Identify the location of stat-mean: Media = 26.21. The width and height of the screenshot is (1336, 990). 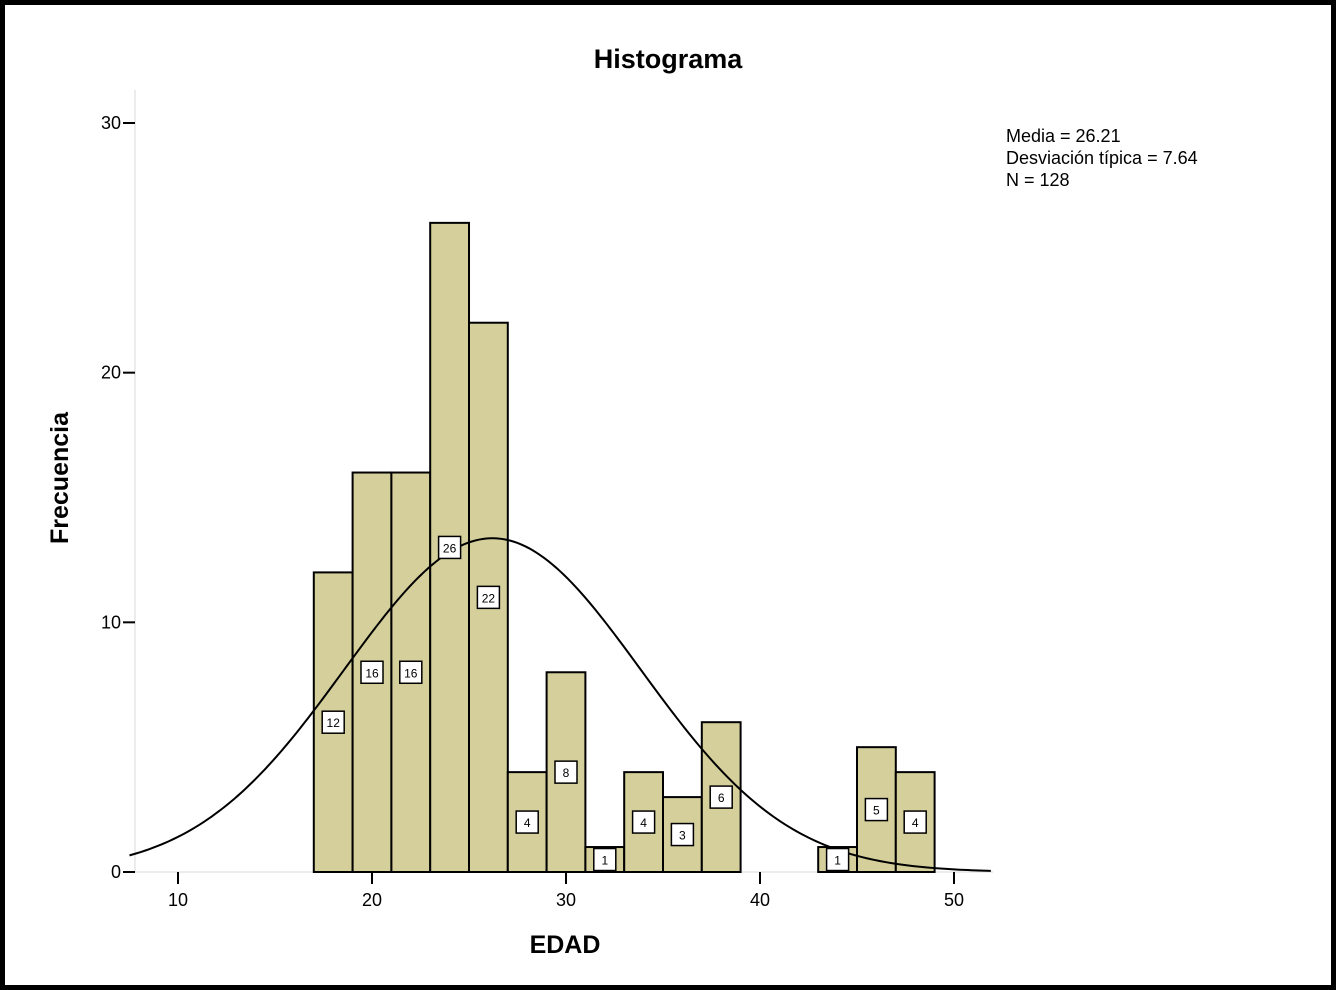
(1063, 136).